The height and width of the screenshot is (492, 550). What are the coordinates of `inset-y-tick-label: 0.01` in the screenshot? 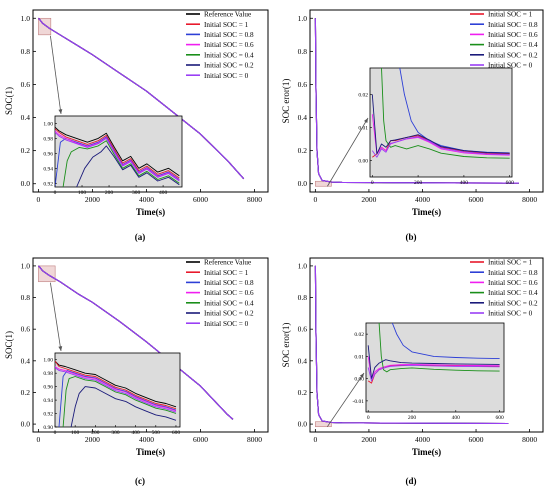 It's located at (359, 357).